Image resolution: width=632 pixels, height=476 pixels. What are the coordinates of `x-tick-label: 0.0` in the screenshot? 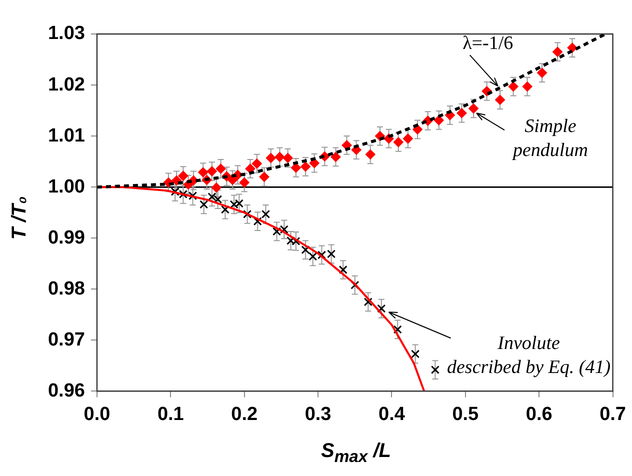 It's located at (97, 414).